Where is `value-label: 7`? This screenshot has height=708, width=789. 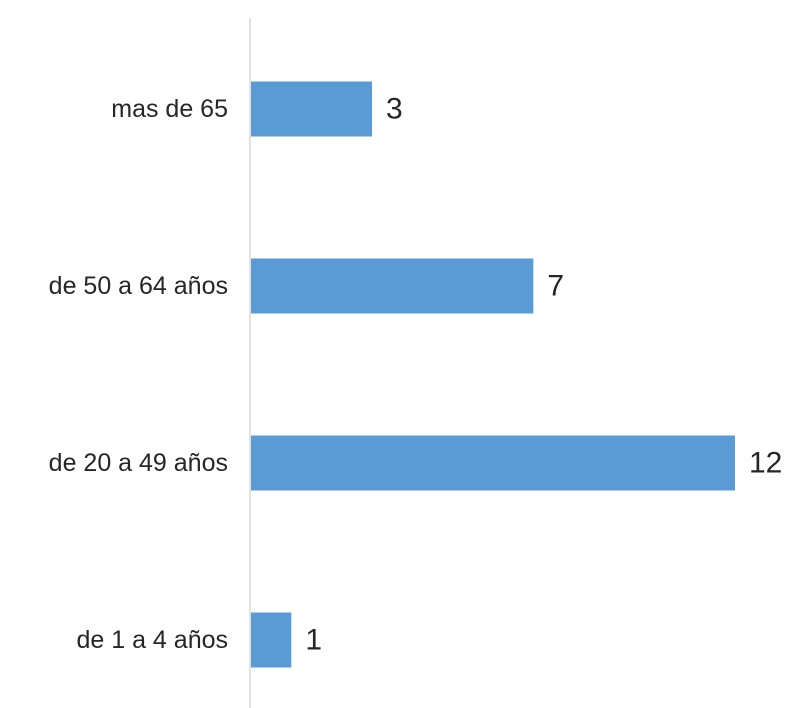 value-label: 7 is located at coordinates (555, 286).